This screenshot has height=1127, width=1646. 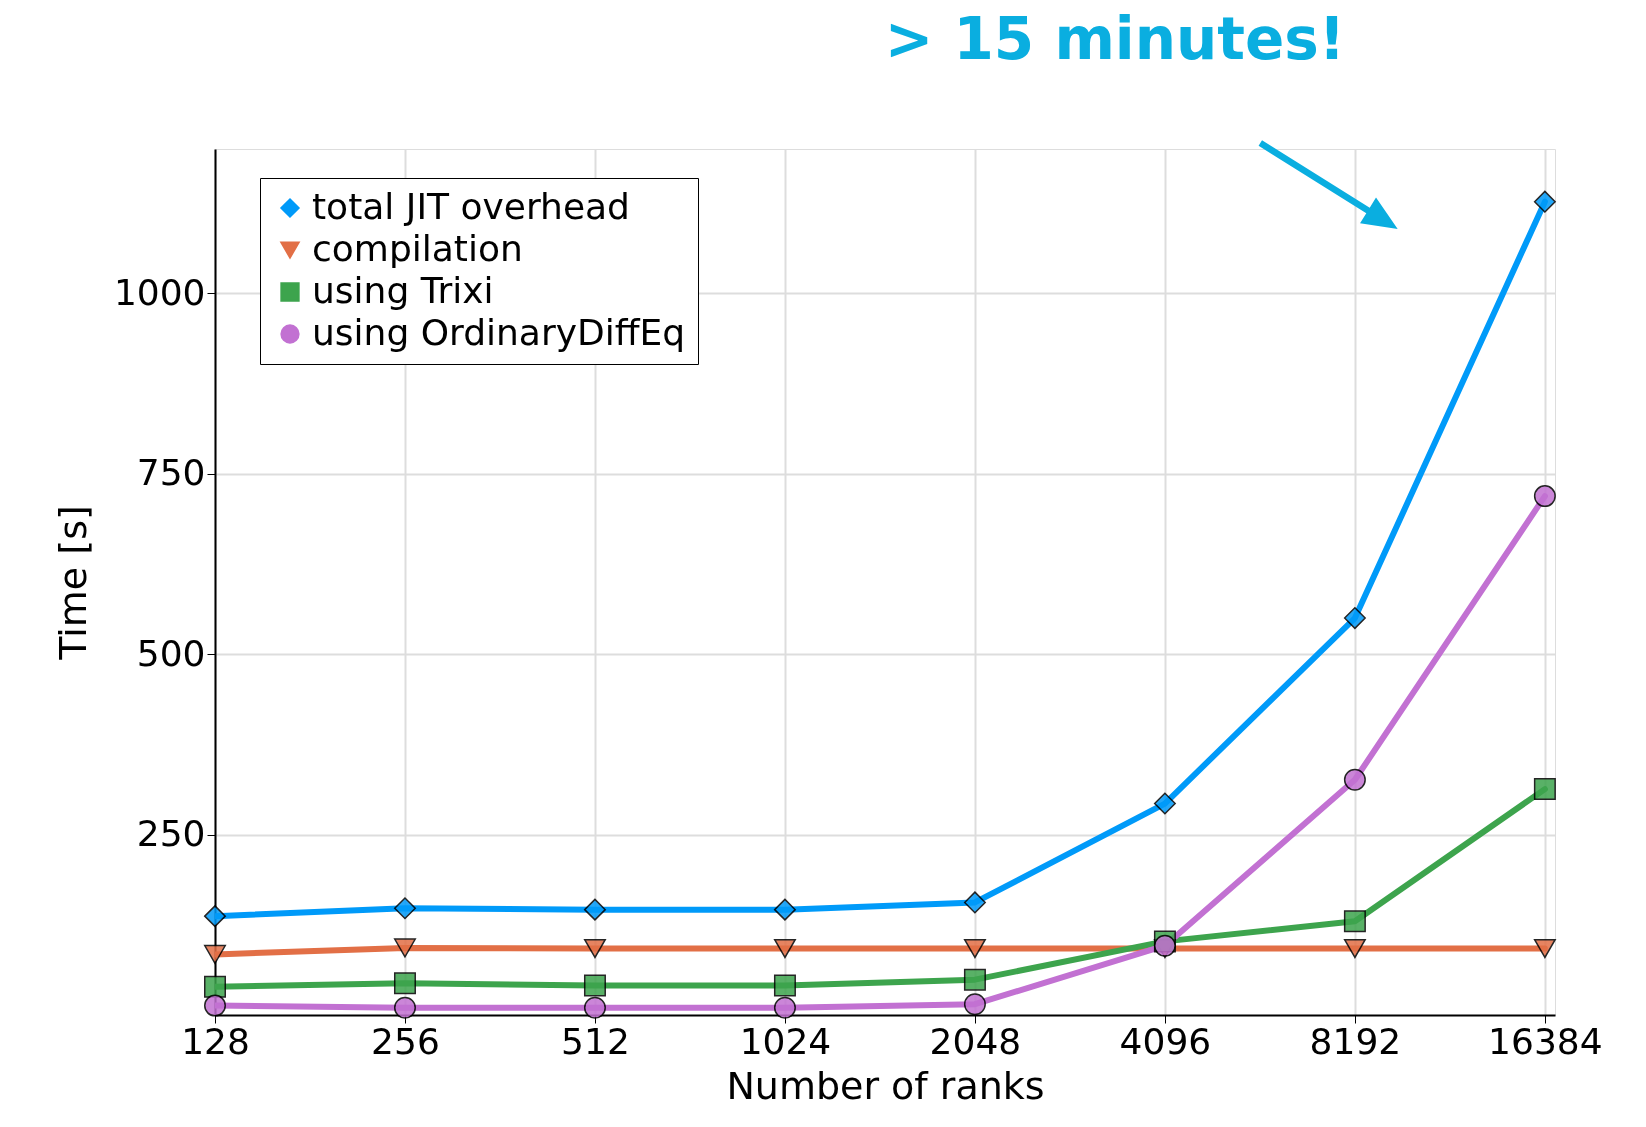 I want to click on y-axis-title: Time [s], so click(x=72, y=583).